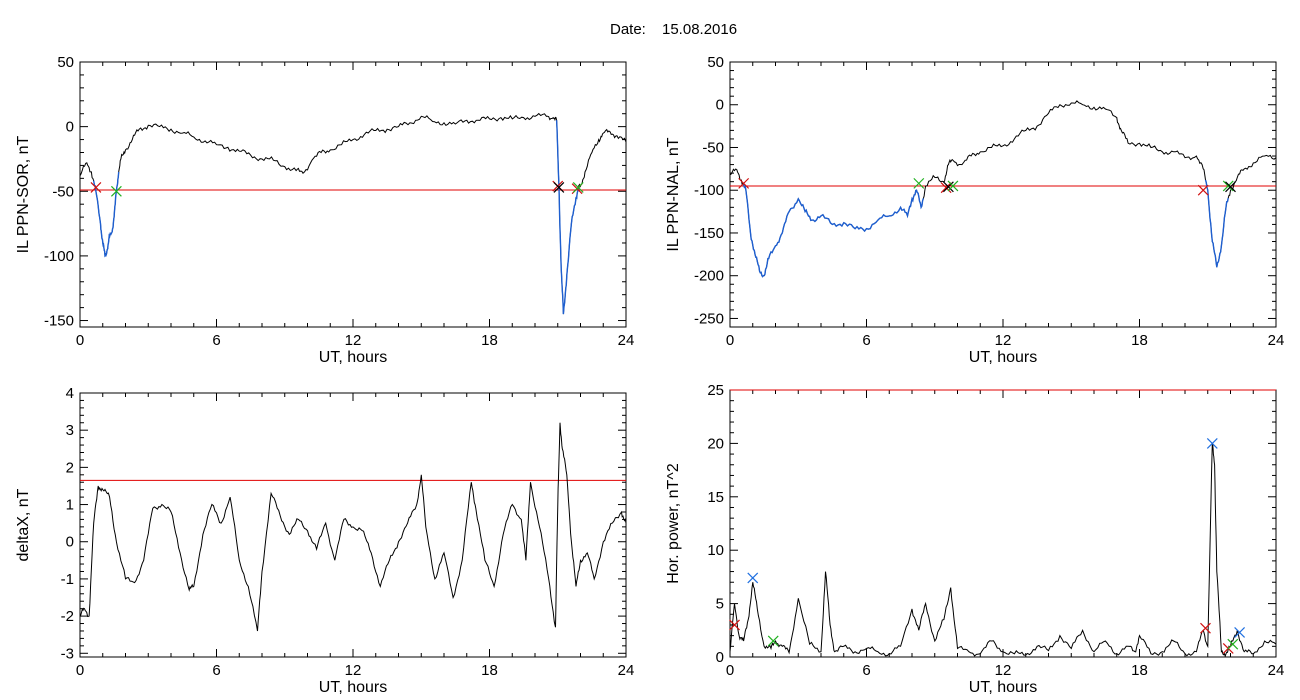  Describe the element at coordinates (715, 62) in the screenshot. I see `chart-nal-ytick-label: 50` at that location.